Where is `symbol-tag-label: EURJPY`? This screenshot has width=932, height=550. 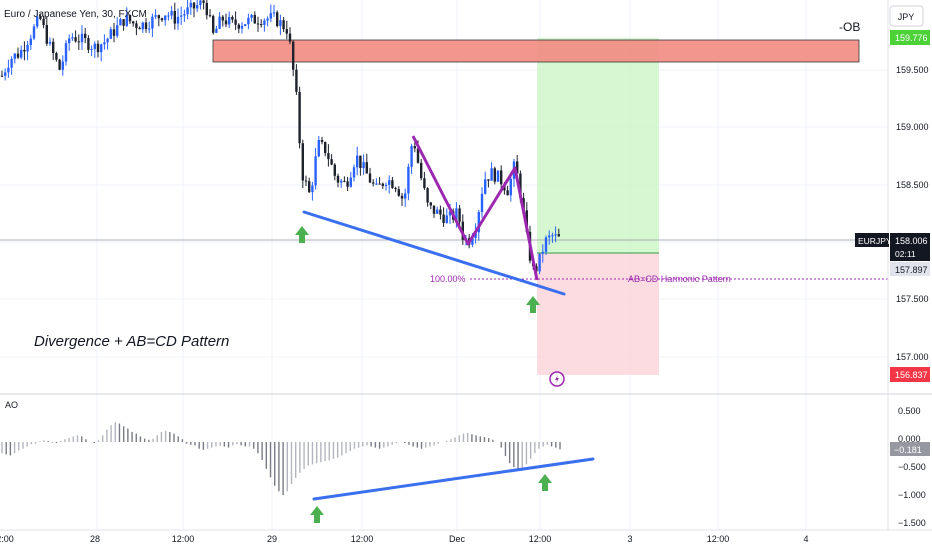
symbol-tag-label: EURJPY is located at coordinates (875, 241).